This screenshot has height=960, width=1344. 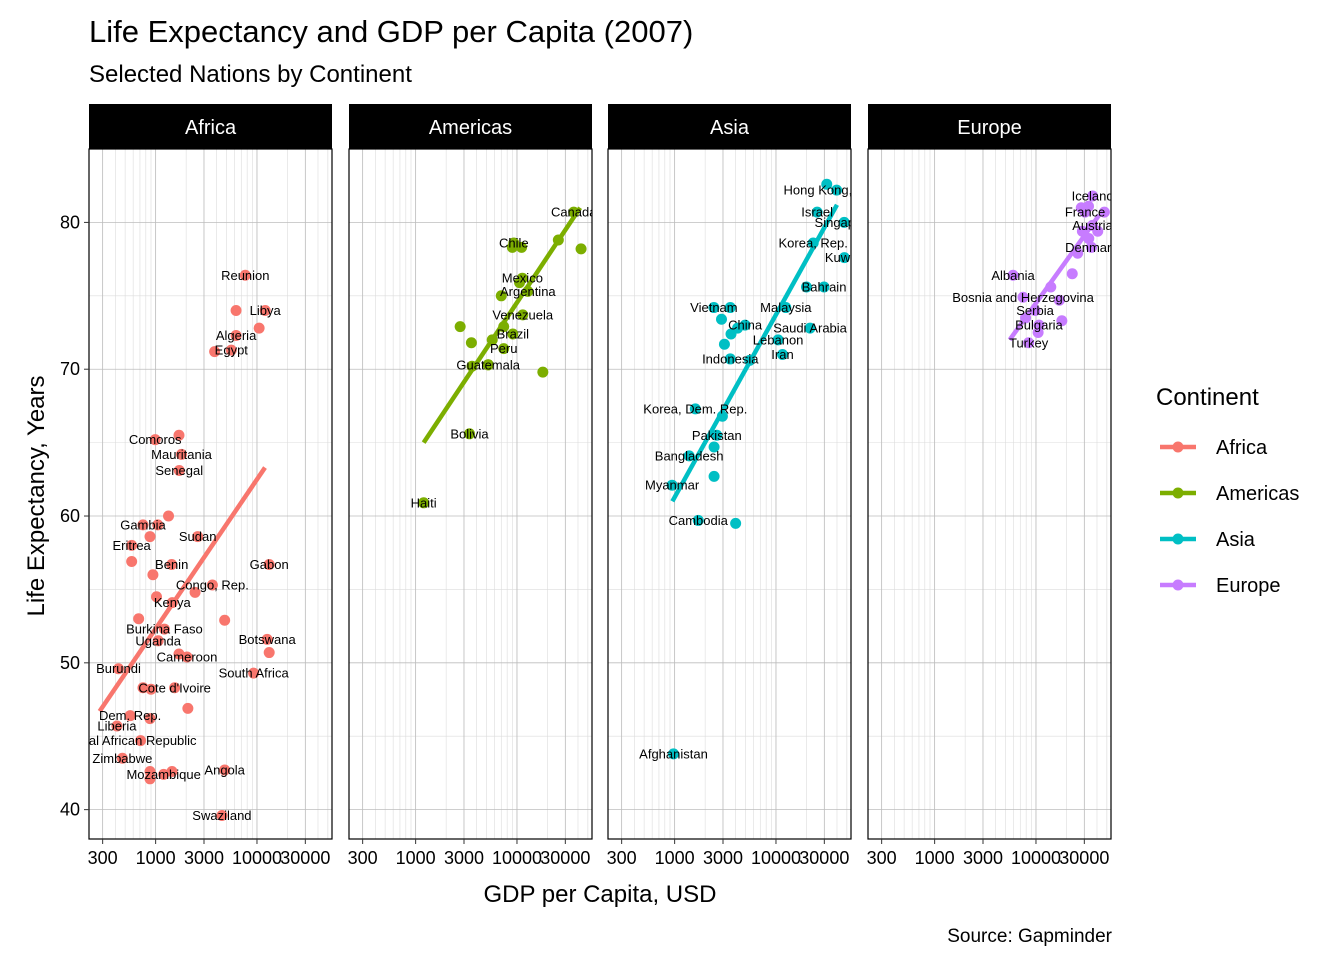 I want to click on point-label: Peru, so click(x=503, y=348).